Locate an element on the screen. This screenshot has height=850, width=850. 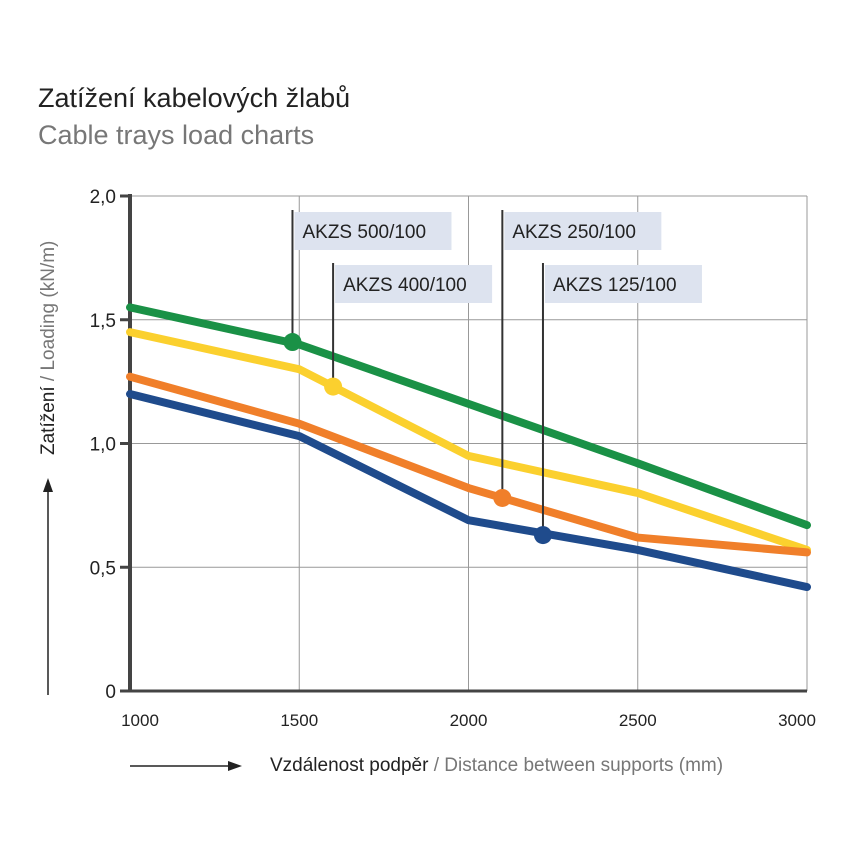
series-label: AKZS 250/100 is located at coordinates (574, 232).